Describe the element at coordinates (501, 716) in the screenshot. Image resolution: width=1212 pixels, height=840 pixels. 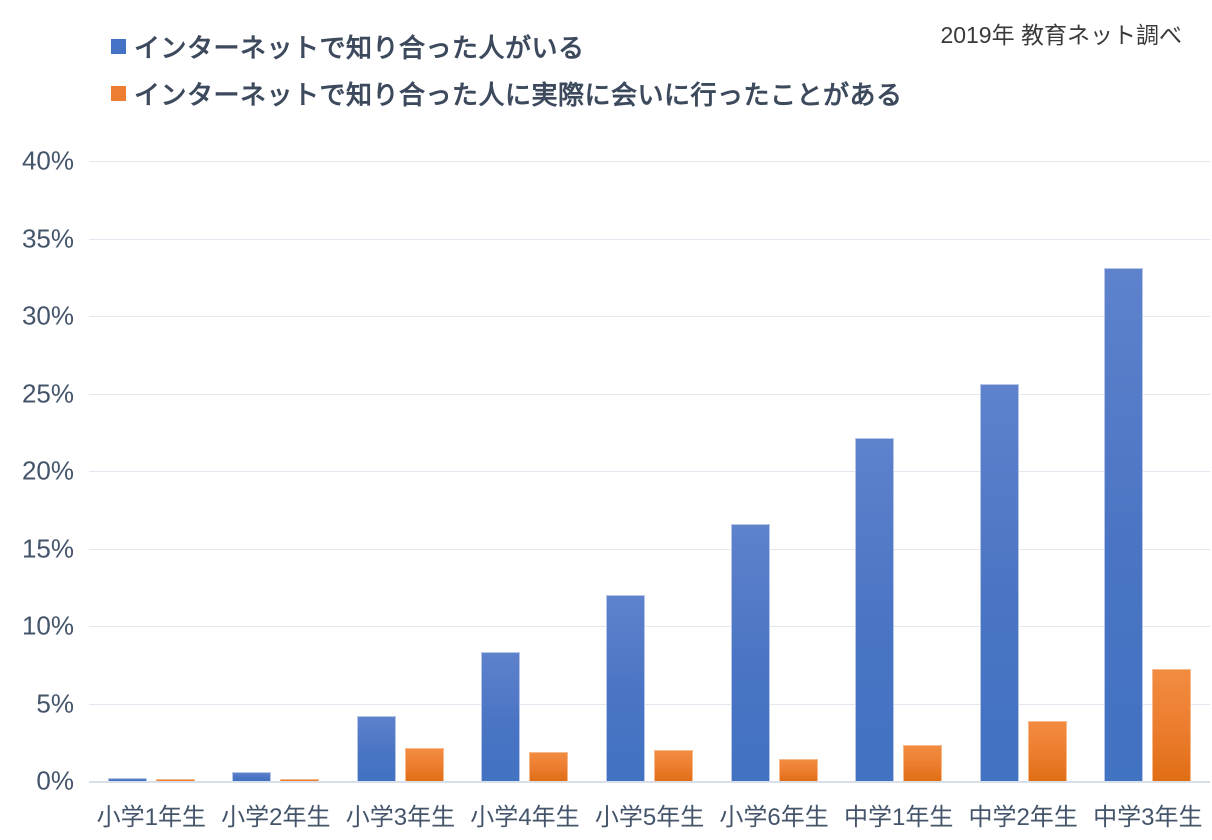
I see `bar-series0-小学4年生` at that location.